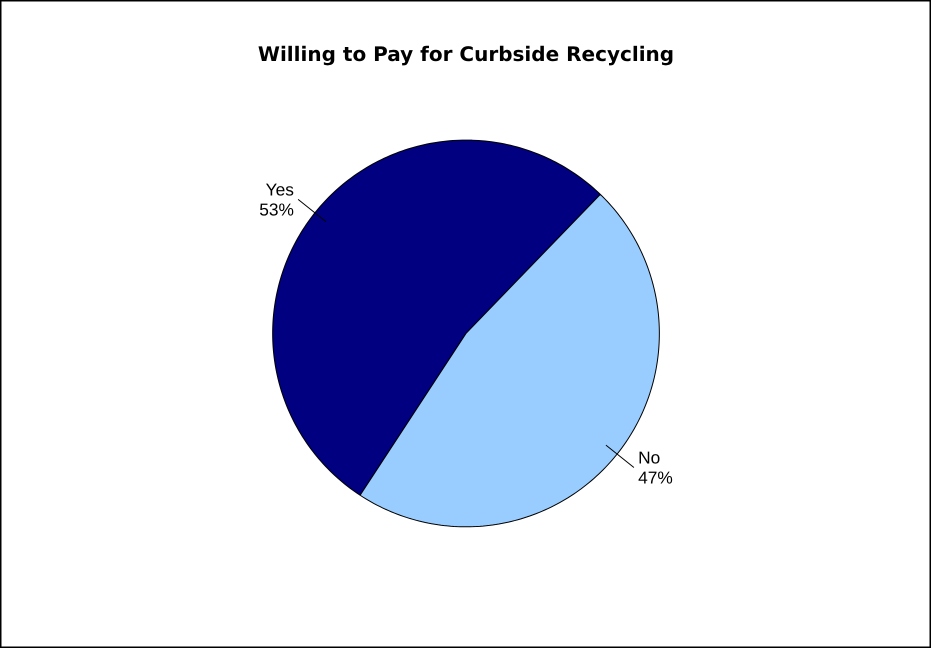 The image size is (935, 652). Describe the element at coordinates (649, 457) in the screenshot. I see `slice-label: No` at that location.